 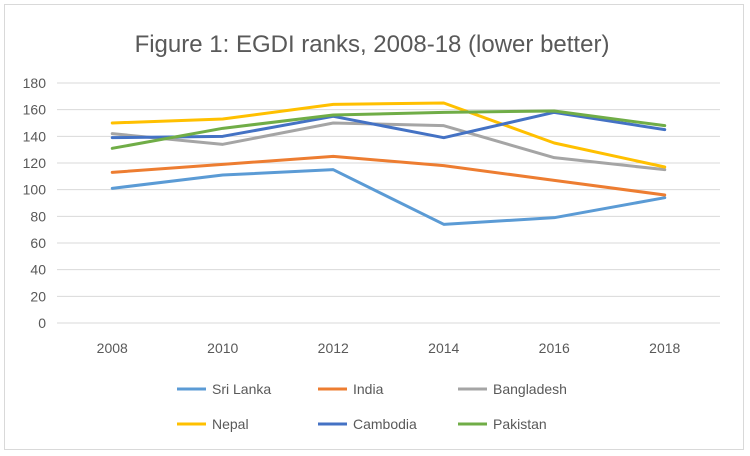 What do you see at coordinates (388, 125) in the screenshot?
I see `series-line-cambodia` at bounding box center [388, 125].